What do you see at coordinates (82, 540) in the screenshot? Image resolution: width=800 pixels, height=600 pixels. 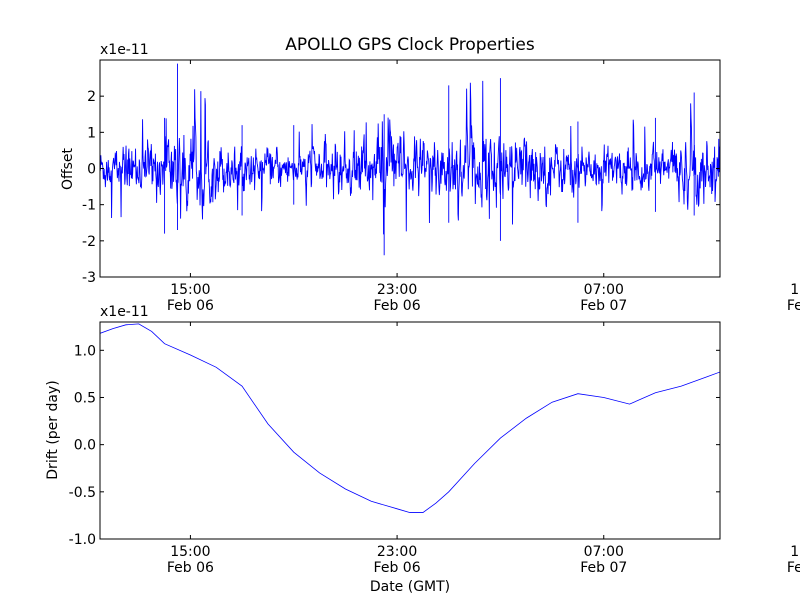 I see `y-tick-label: -1.0` at bounding box center [82, 540].